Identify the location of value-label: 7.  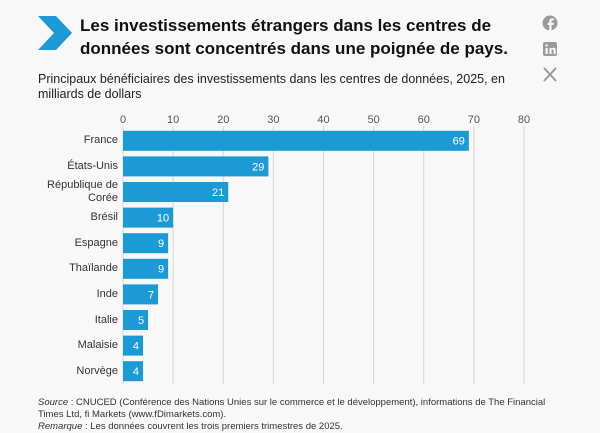
(151, 295).